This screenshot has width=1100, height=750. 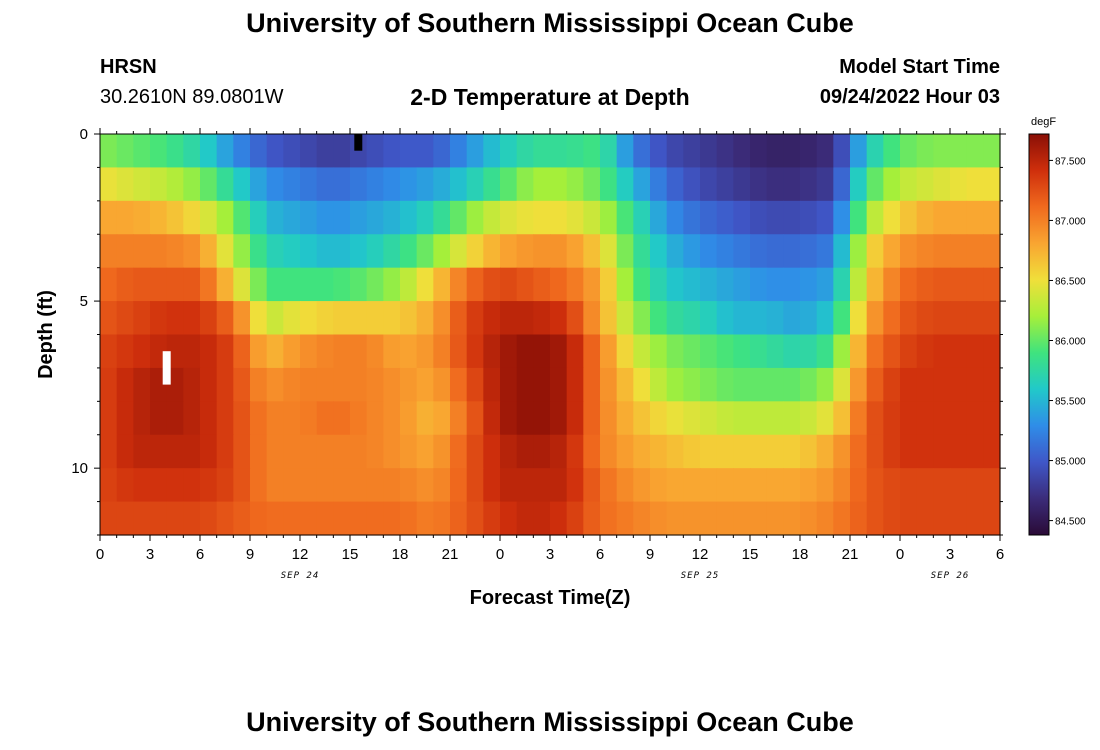 I want to click on x-date-label: SEP 26, so click(x=950, y=576).